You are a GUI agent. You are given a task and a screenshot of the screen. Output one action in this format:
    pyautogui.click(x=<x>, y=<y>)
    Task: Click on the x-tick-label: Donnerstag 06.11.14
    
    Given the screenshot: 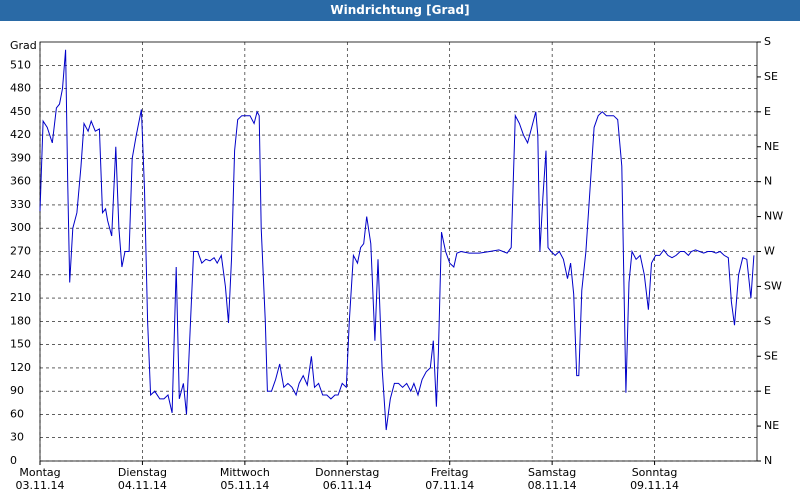 What is the action you would take?
    pyautogui.click(x=347, y=479)
    